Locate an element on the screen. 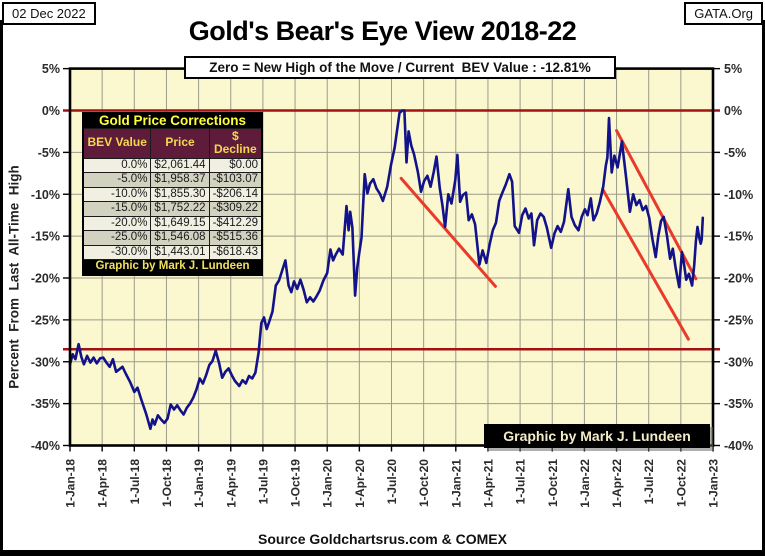 The width and height of the screenshot is (765, 556). table-cell: $2,061.44 is located at coordinates (180, 165).